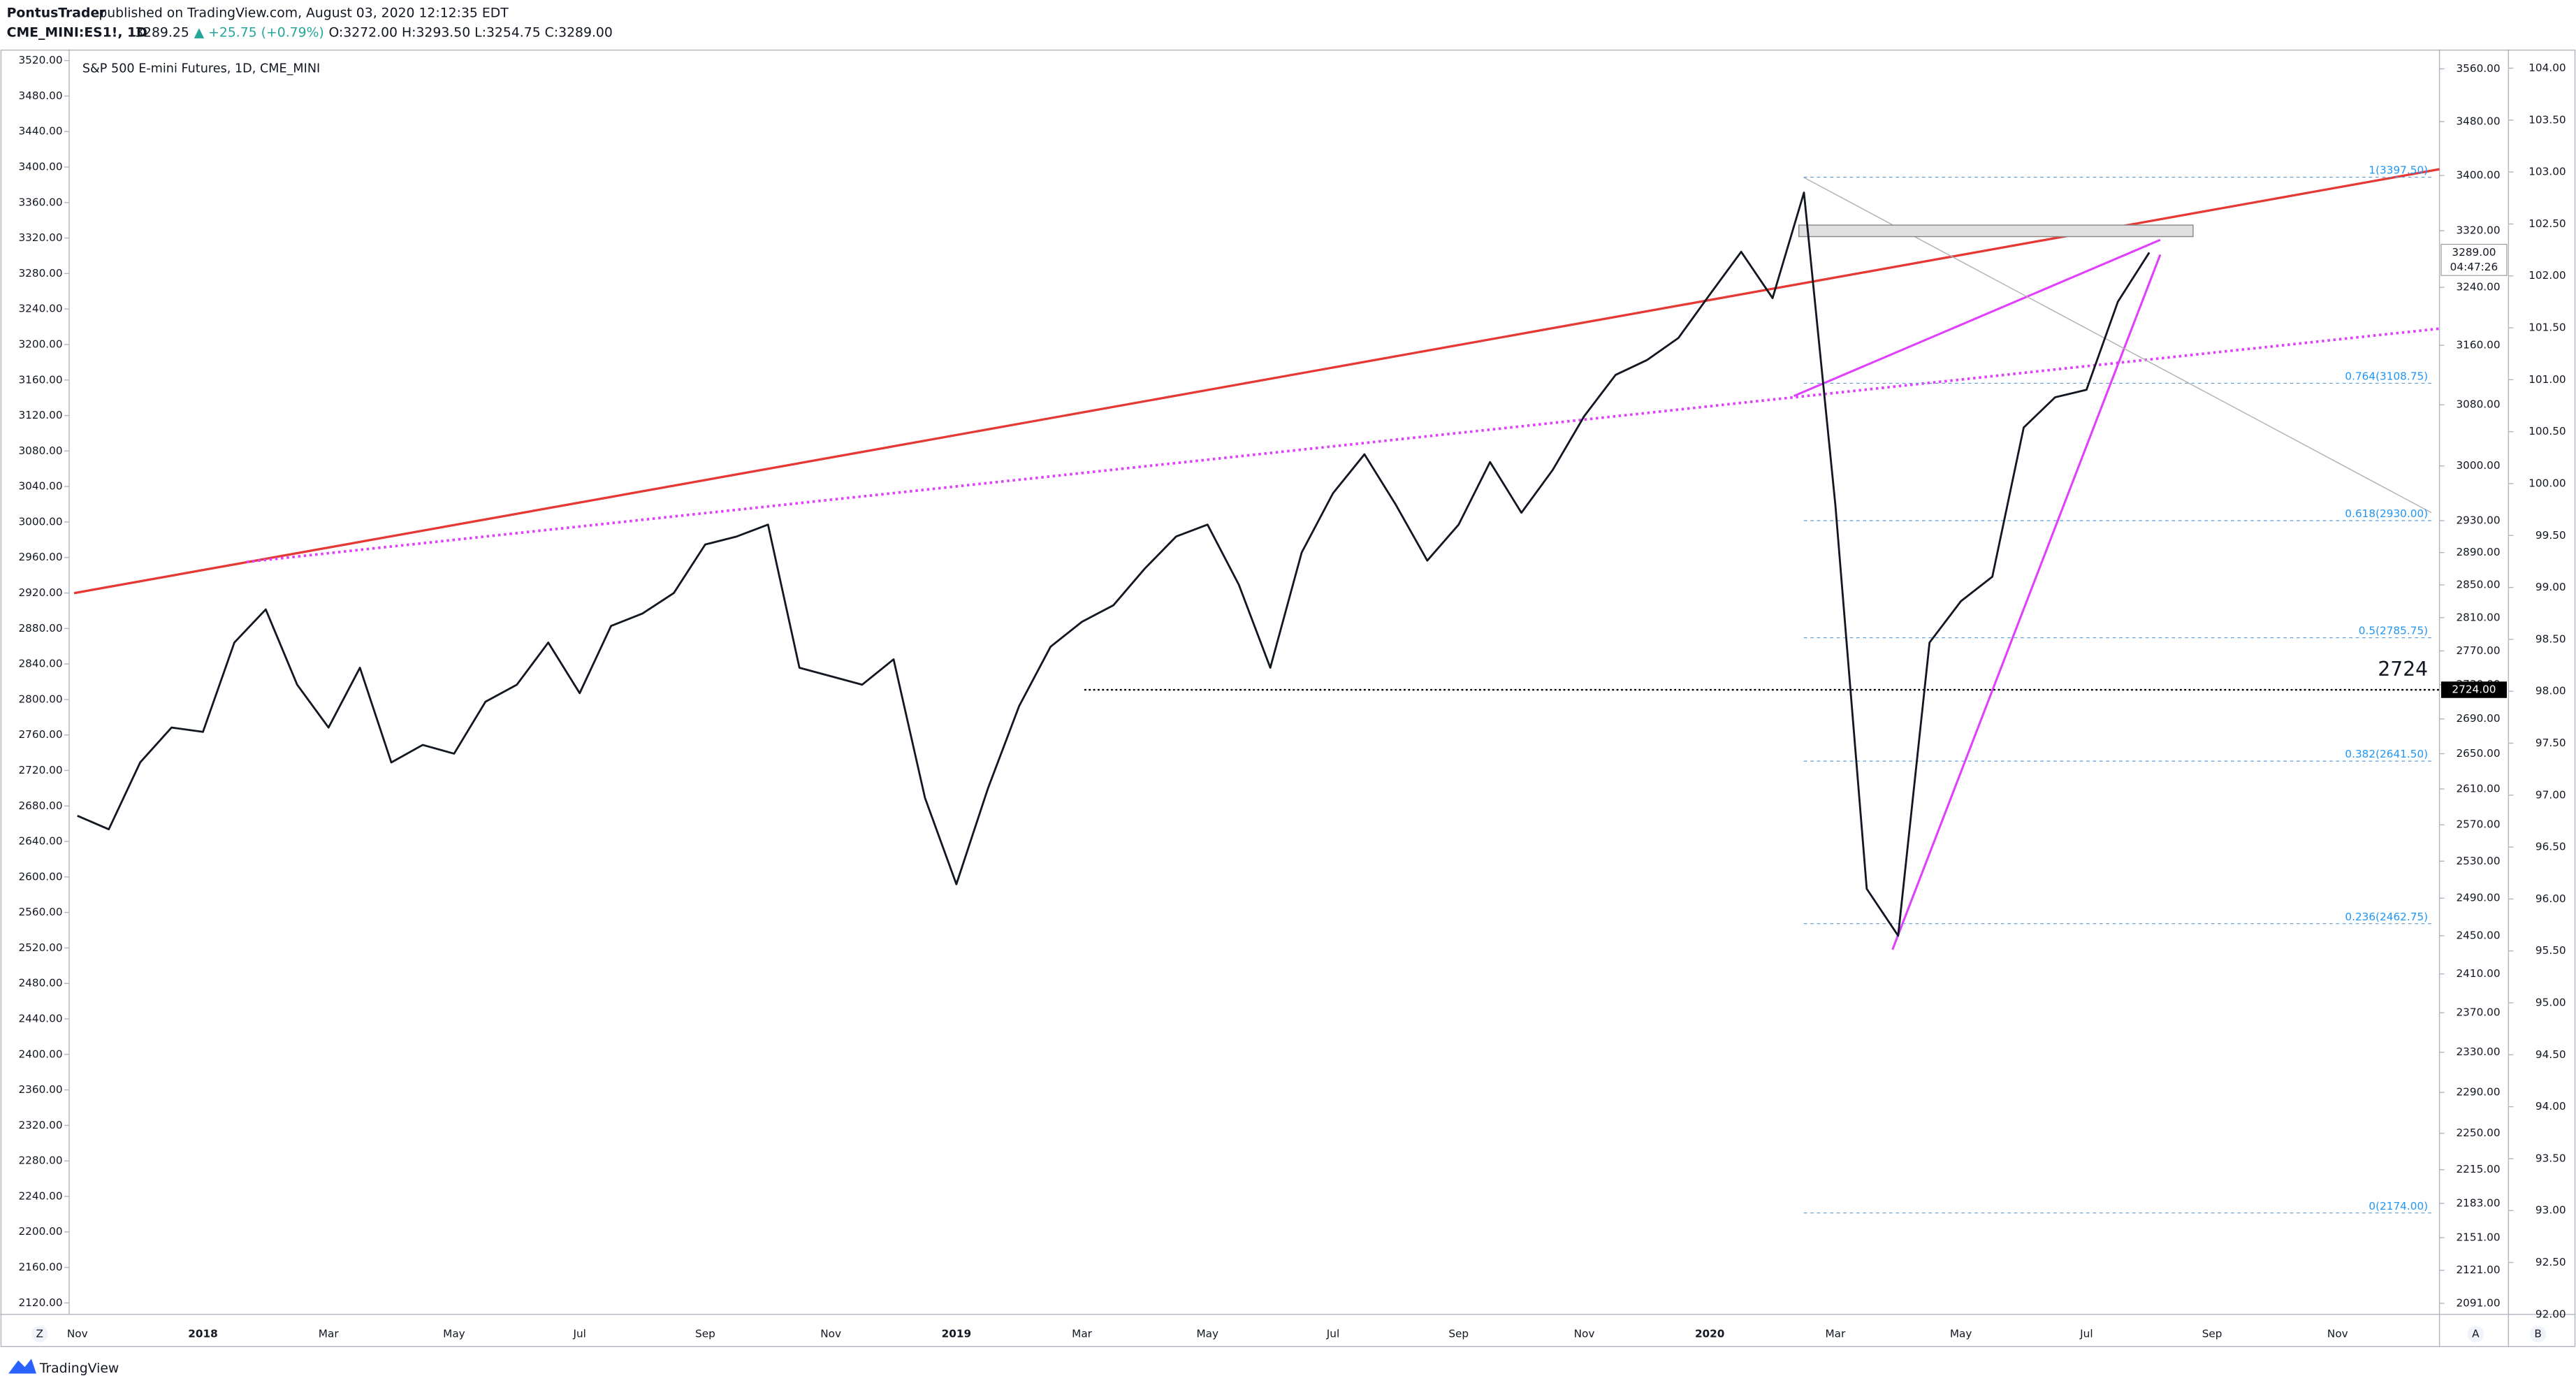  Describe the element at coordinates (259, 33) in the screenshot. I see `change: ▲ +25.75 (+0.79%)` at that location.